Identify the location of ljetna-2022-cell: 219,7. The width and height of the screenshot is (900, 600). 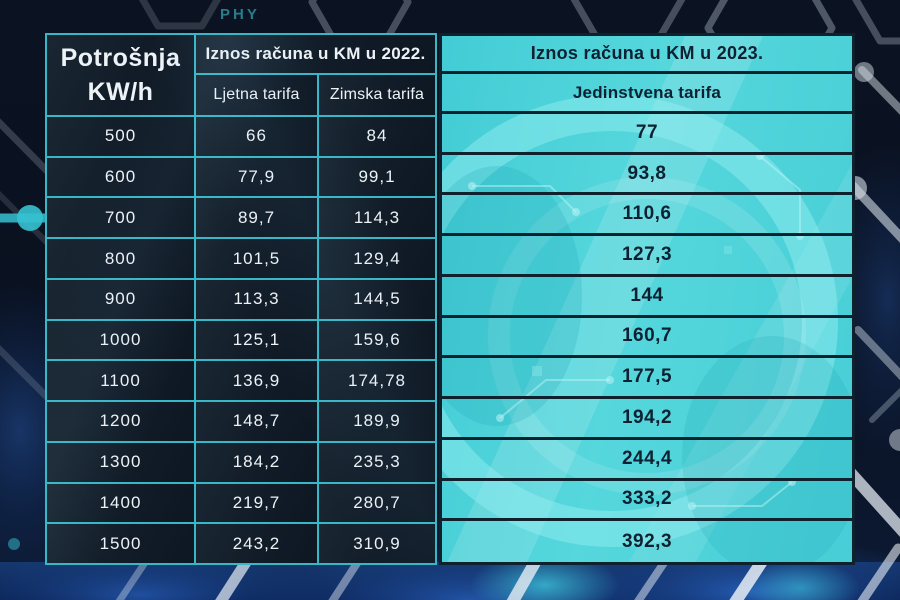
(256, 503).